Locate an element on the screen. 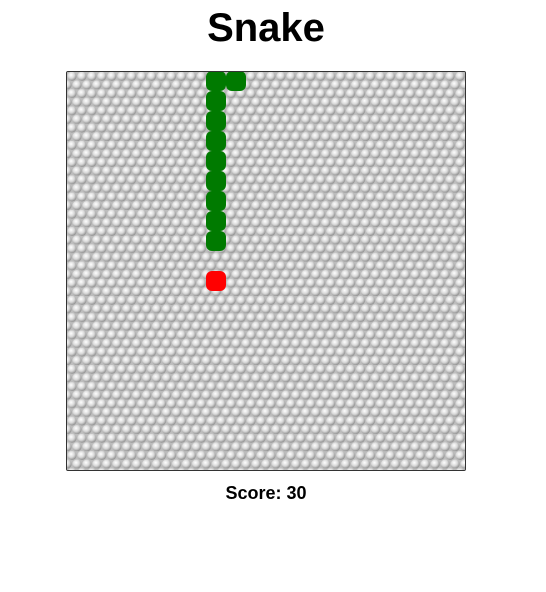  food-pellet is located at coordinates (216, 281).